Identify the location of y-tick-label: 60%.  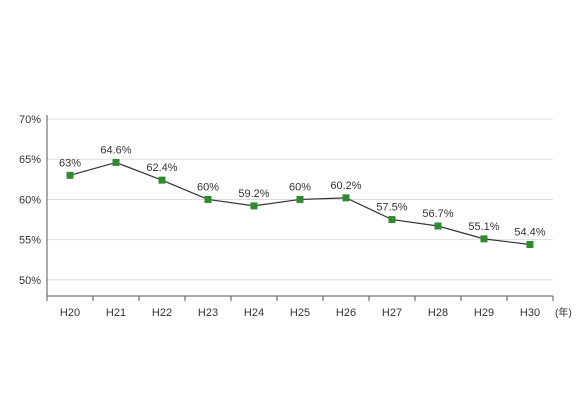
(30, 200).